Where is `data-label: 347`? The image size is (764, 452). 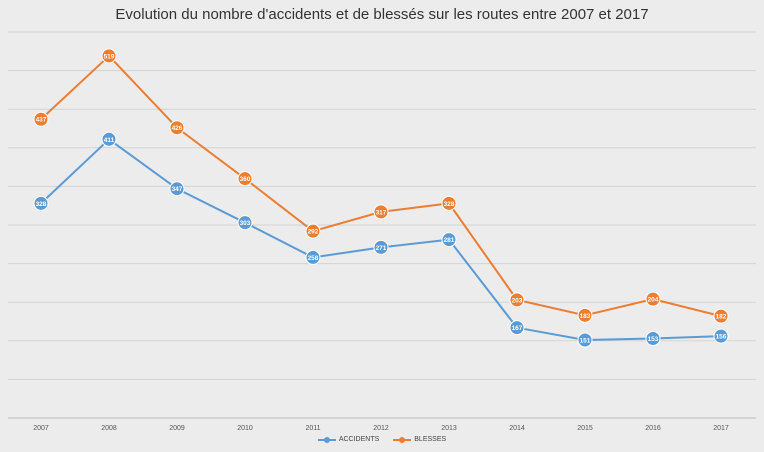 data-label: 347 is located at coordinates (177, 189).